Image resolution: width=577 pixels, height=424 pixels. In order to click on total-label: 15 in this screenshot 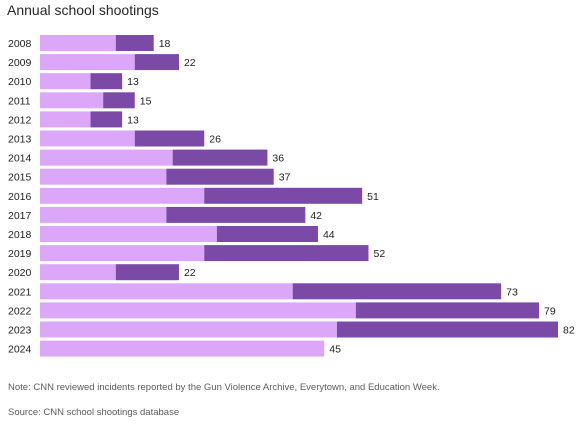, I will do `click(146, 101)`.